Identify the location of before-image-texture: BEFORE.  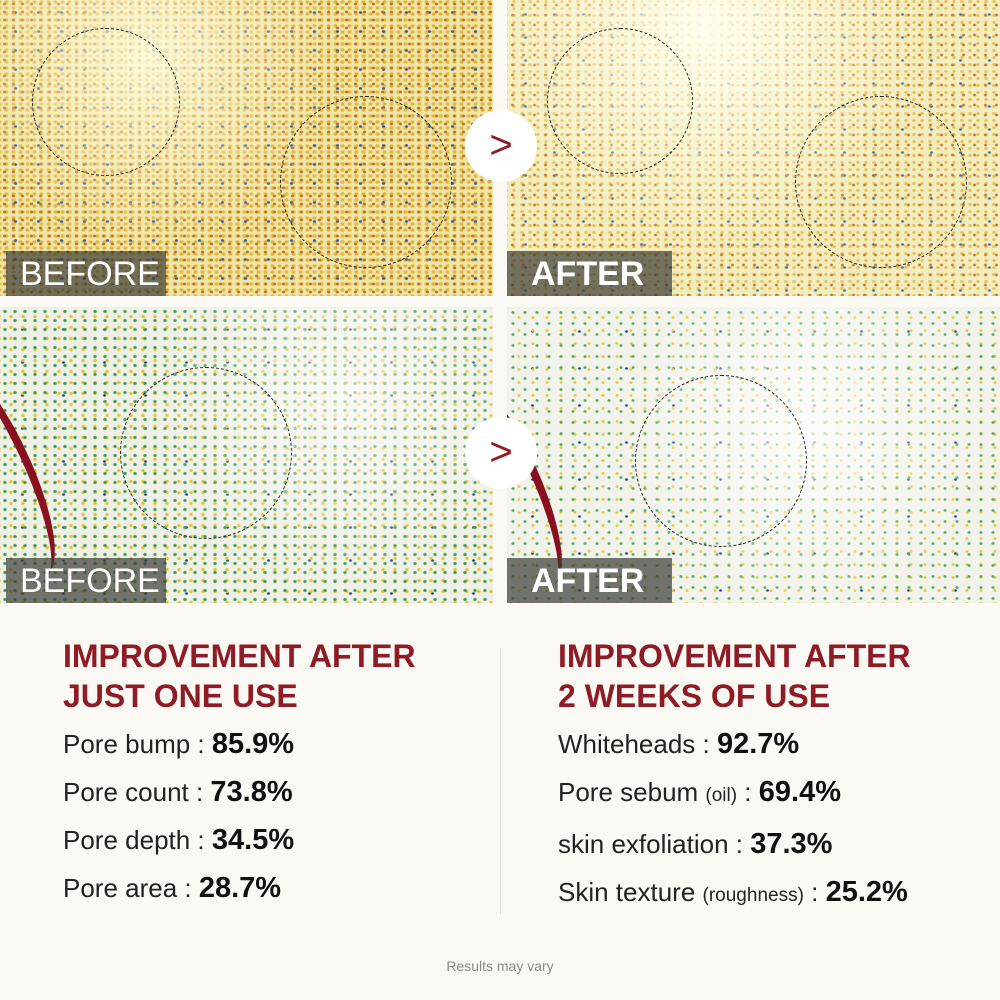
(246, 455).